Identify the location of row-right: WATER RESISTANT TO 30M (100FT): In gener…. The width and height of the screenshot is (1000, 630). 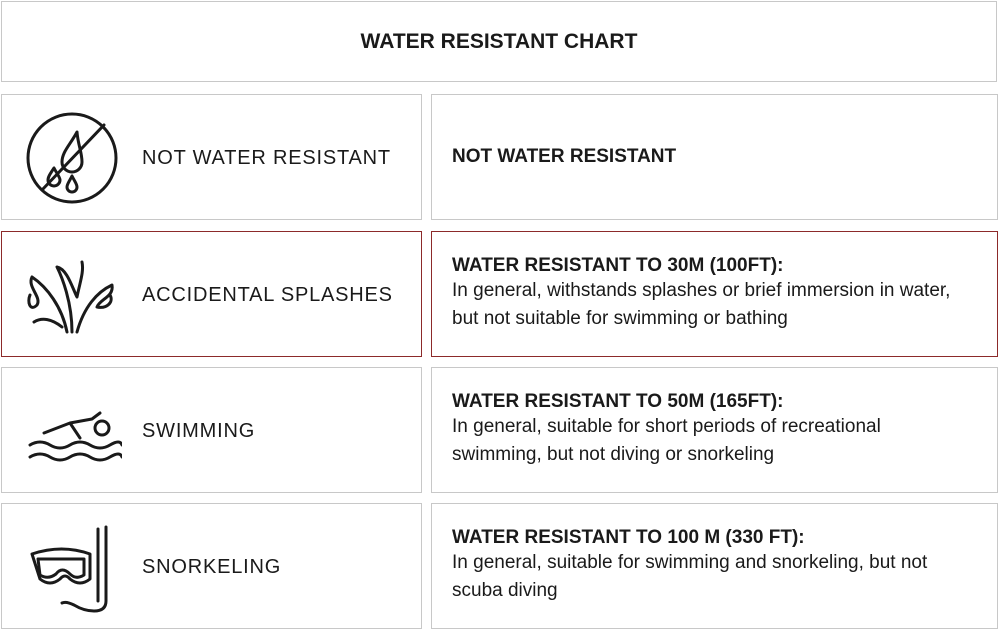
(714, 294).